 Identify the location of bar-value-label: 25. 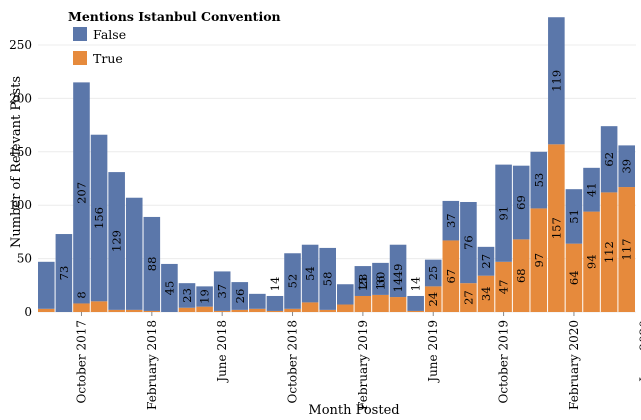
(433, 273).